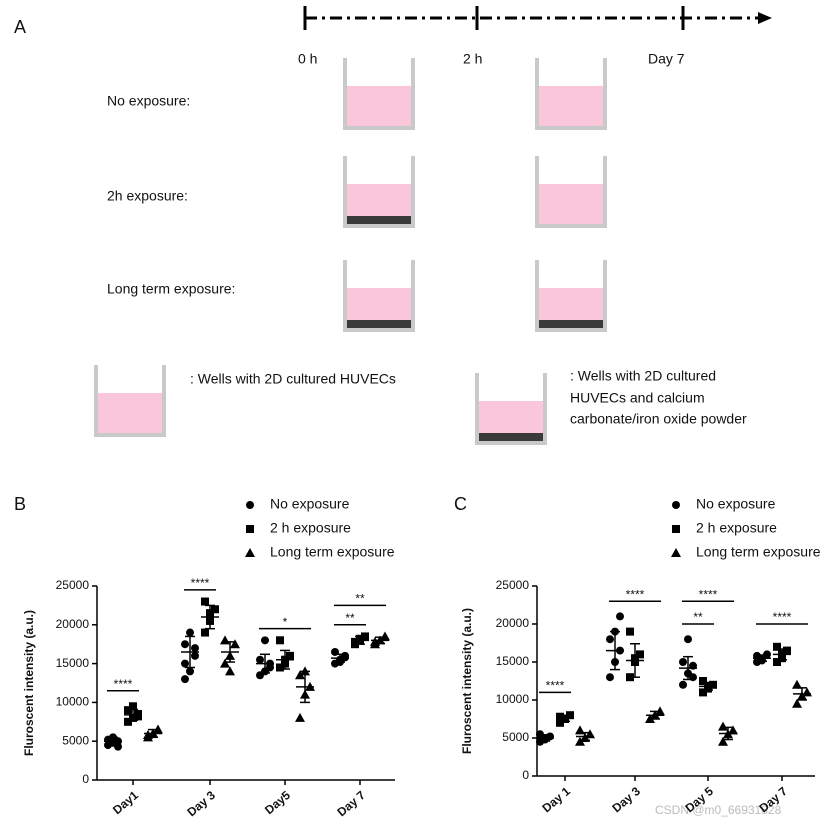 The width and height of the screenshot is (832, 826). I want to click on y-tick-label: 0, so click(85, 779).